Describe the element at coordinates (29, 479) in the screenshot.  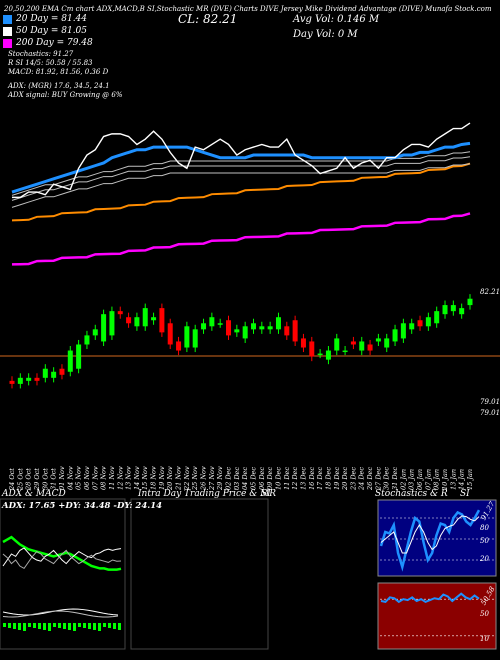
I see `date-tick-label: 28 Oct` at that location.